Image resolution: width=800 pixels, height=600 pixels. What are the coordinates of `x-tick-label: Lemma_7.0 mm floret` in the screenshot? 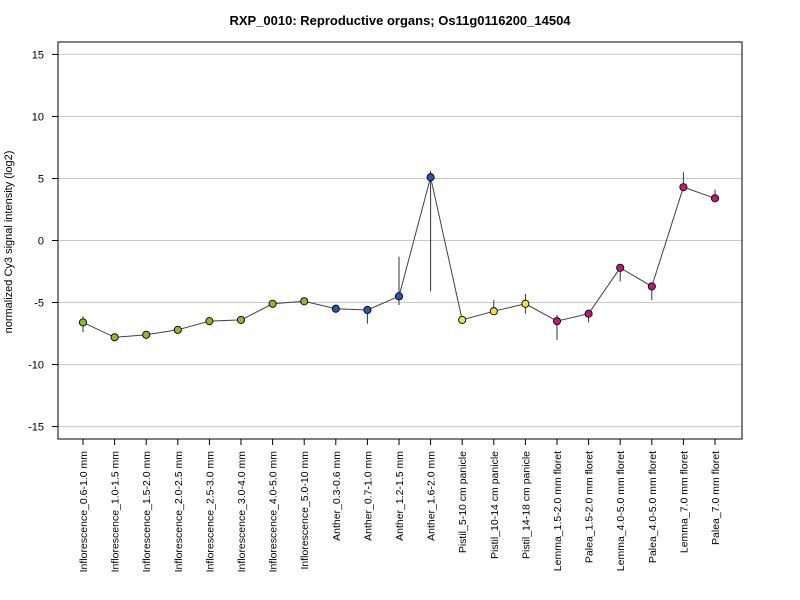 It's located at (684, 502).